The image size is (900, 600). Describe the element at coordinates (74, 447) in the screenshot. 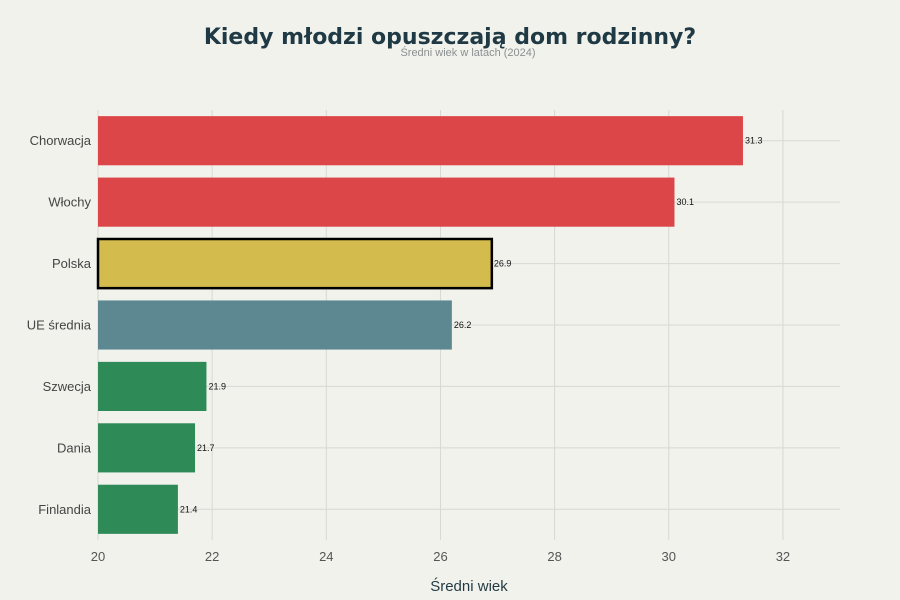

I see `category-label: Dania` at that location.